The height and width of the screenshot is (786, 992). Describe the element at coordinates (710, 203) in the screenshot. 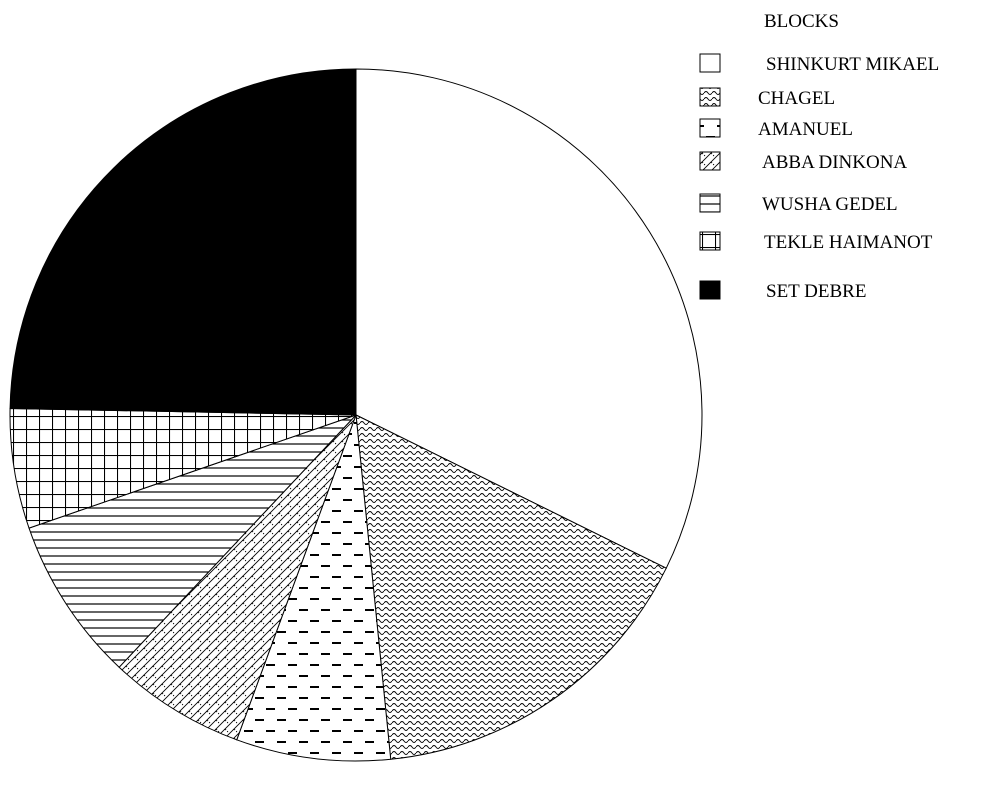

I see `legend-swatch-wusha-gedel` at that location.